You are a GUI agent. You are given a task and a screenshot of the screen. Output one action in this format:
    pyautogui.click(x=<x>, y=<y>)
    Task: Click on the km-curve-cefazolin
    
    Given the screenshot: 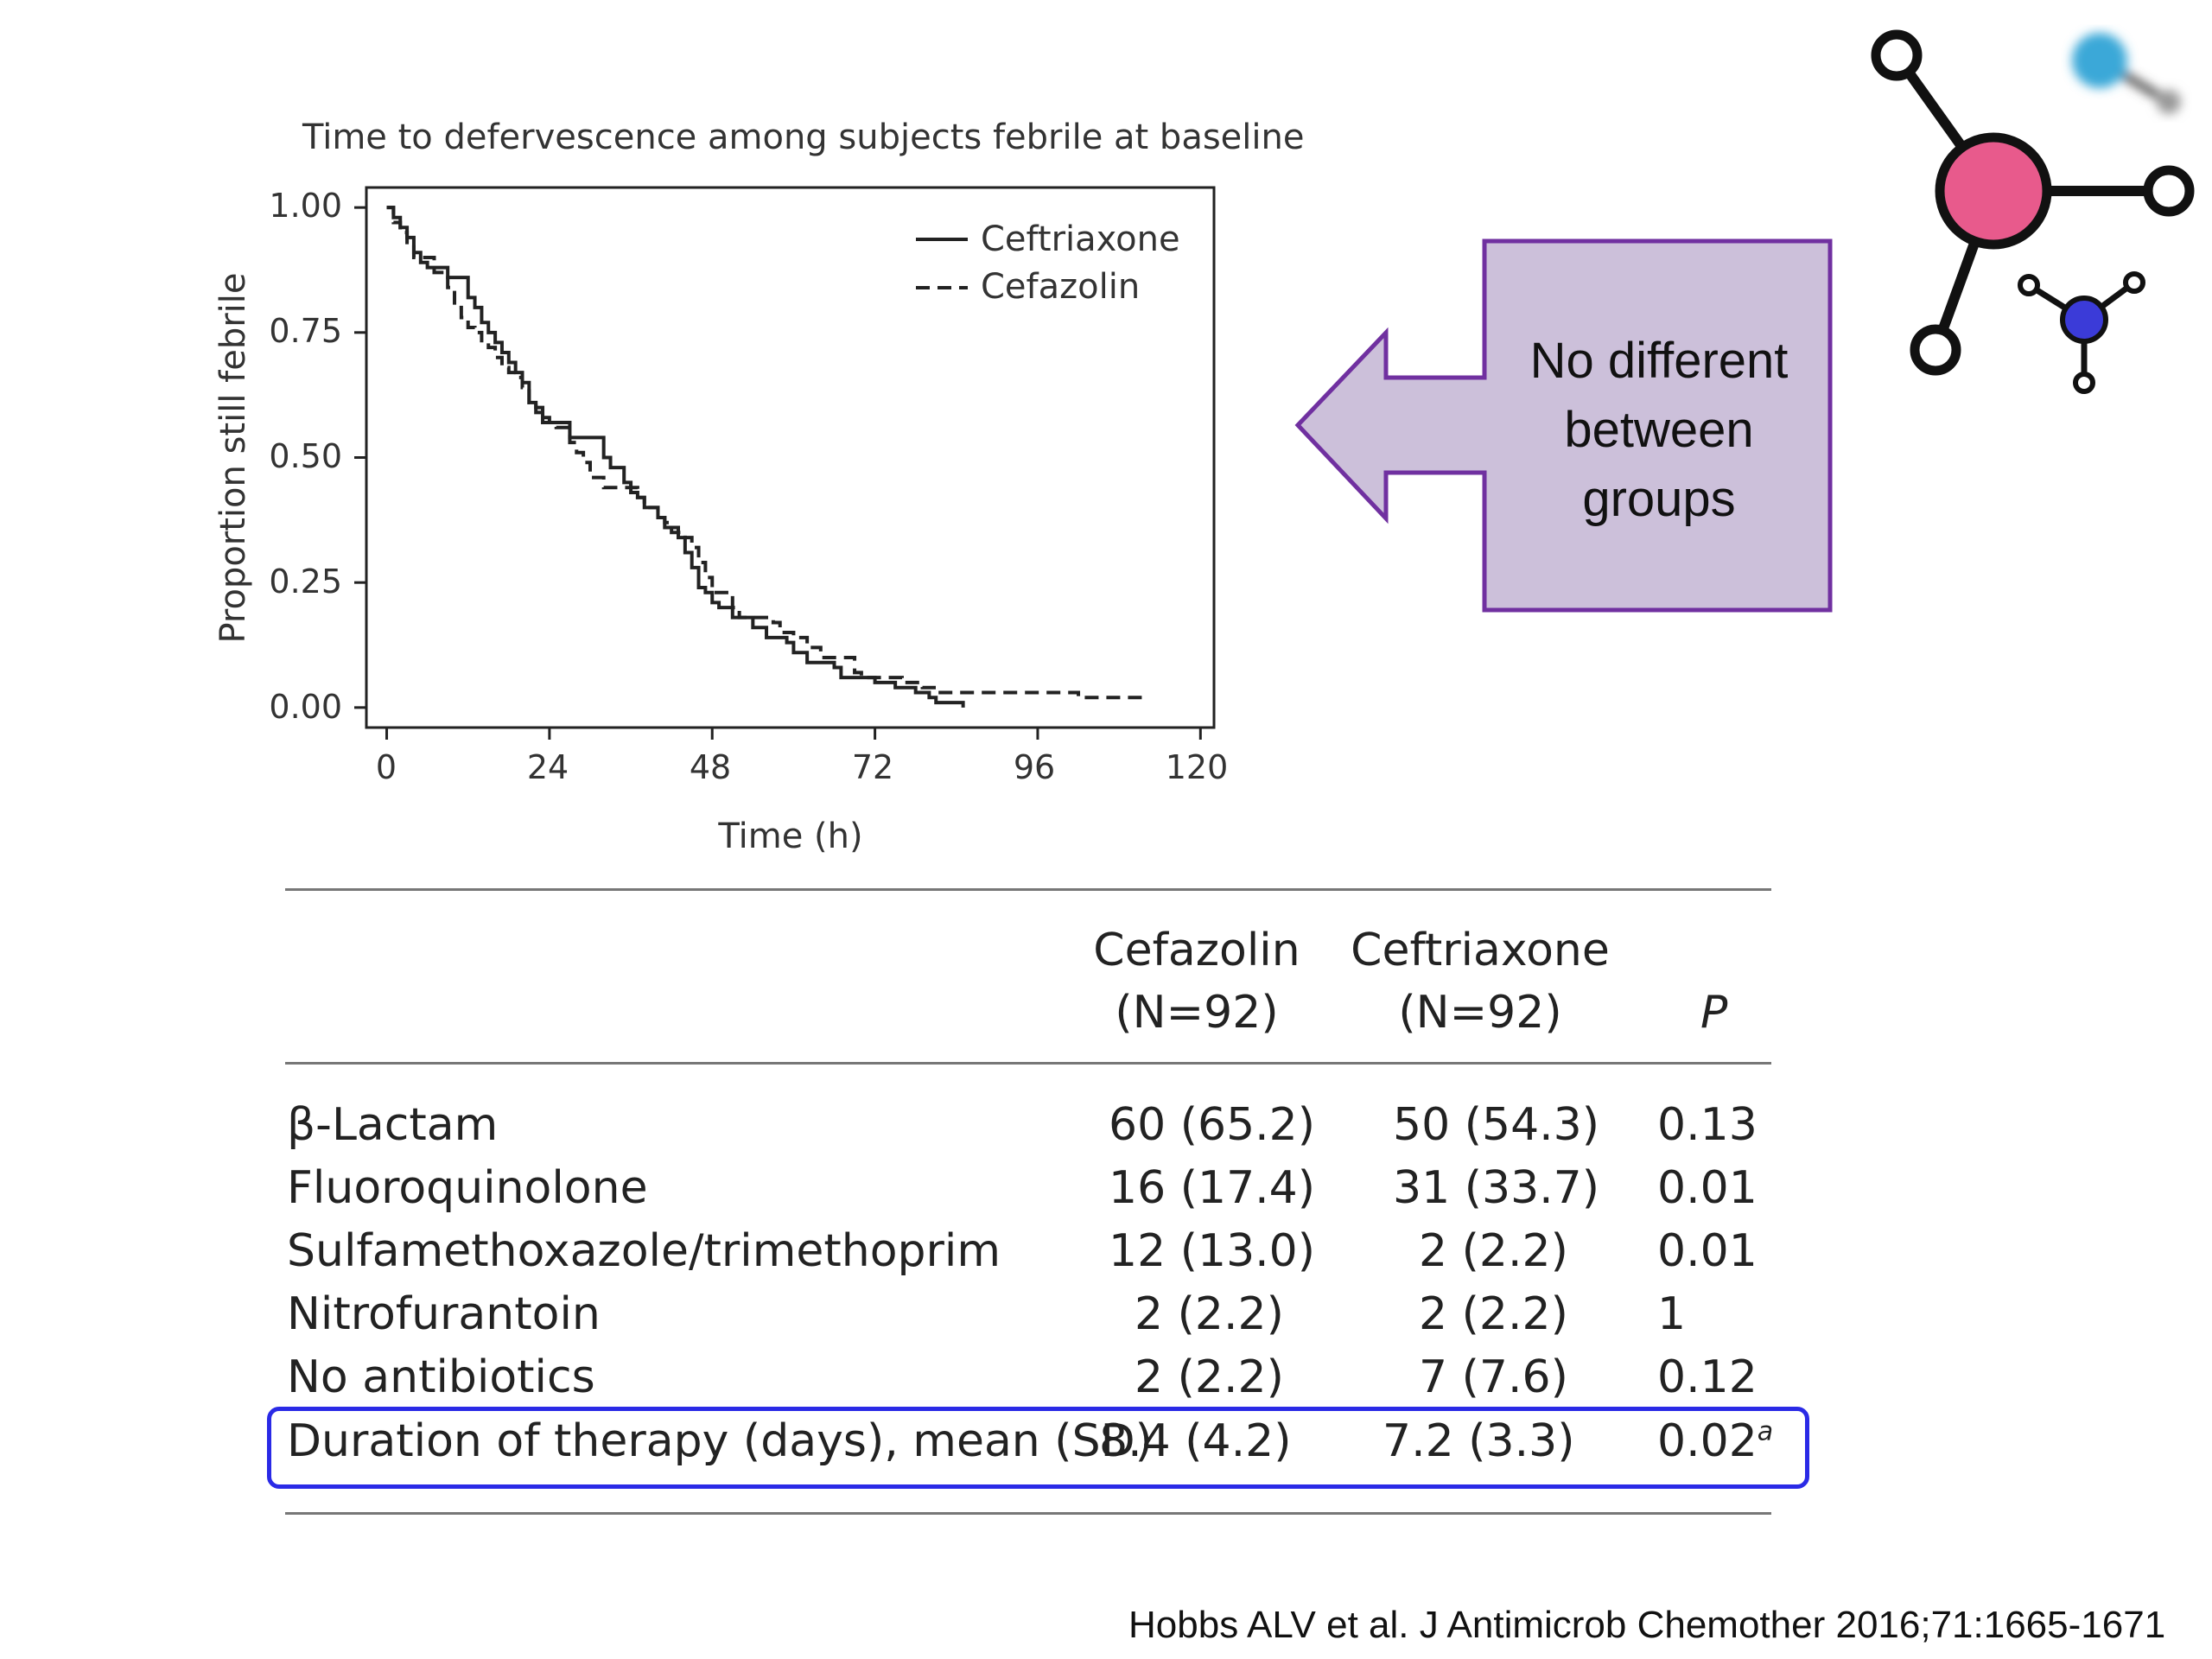 What is the action you would take?
    pyautogui.click(x=766, y=453)
    